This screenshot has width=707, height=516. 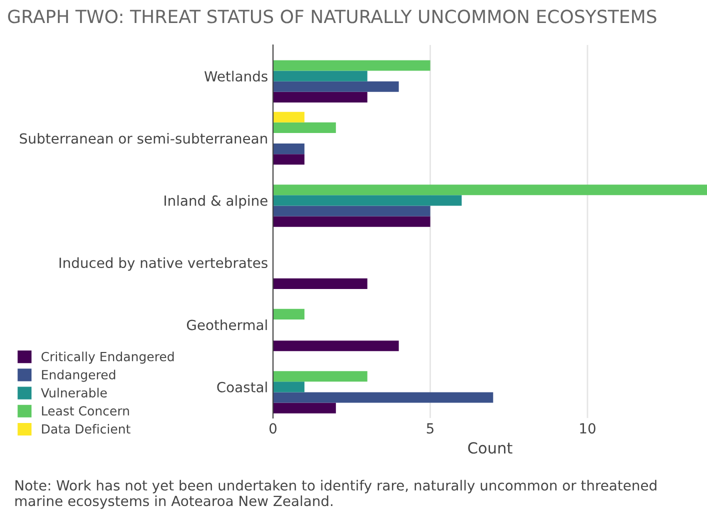 What do you see at coordinates (430, 428) in the screenshot?
I see `x-tick-label: 5` at bounding box center [430, 428].